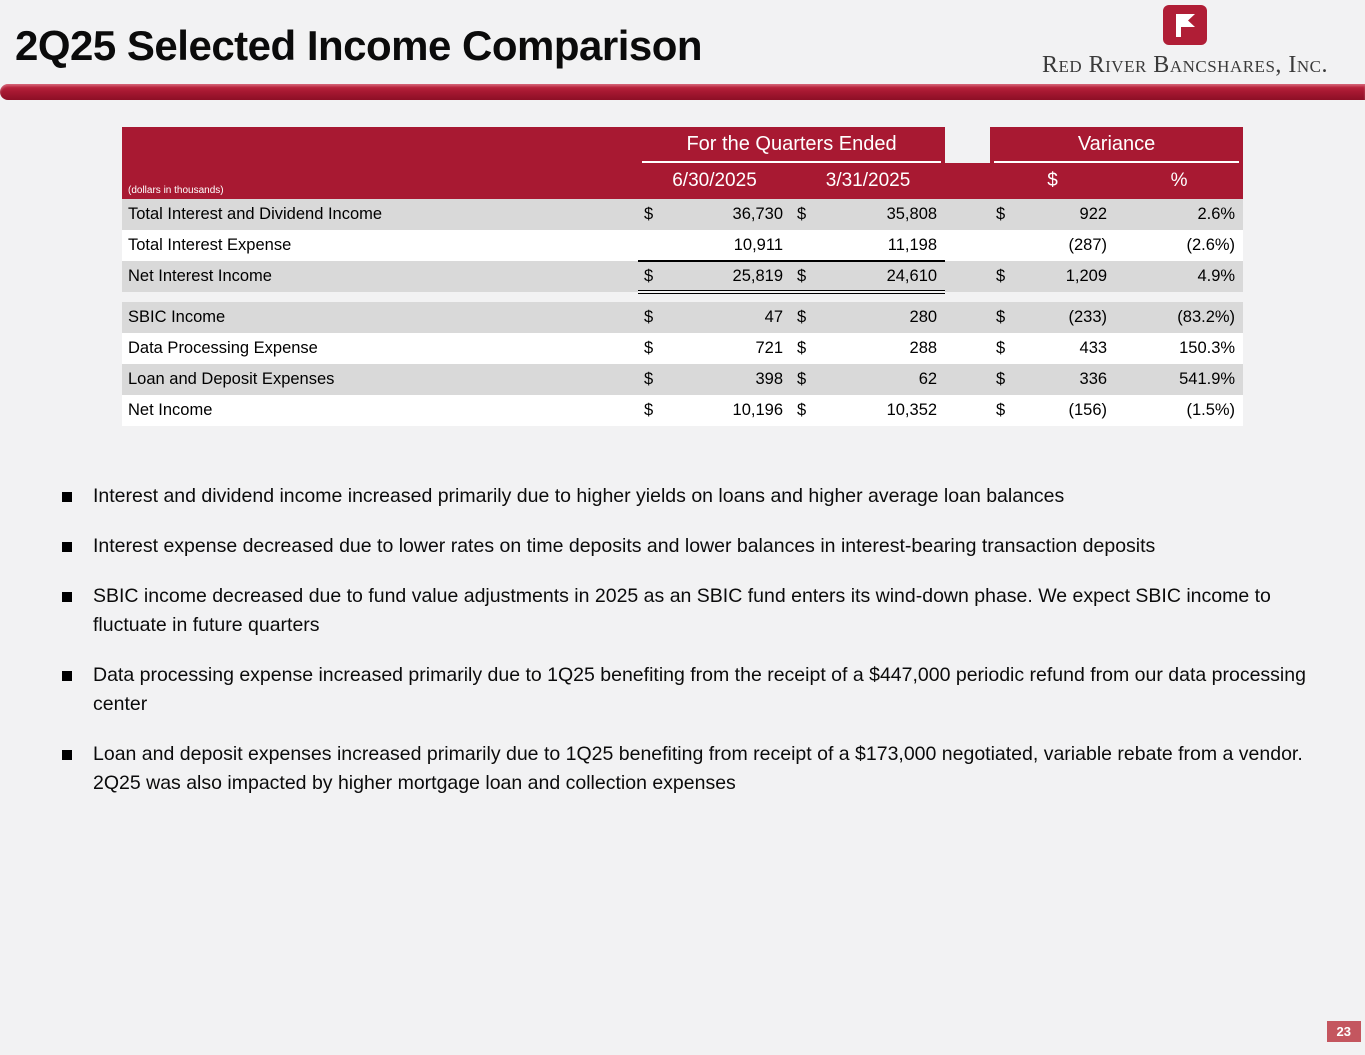 The height and width of the screenshot is (1055, 1365). What do you see at coordinates (1185, 42) in the screenshot?
I see `company-logo: Red River Bancshares, Inc.` at bounding box center [1185, 42].